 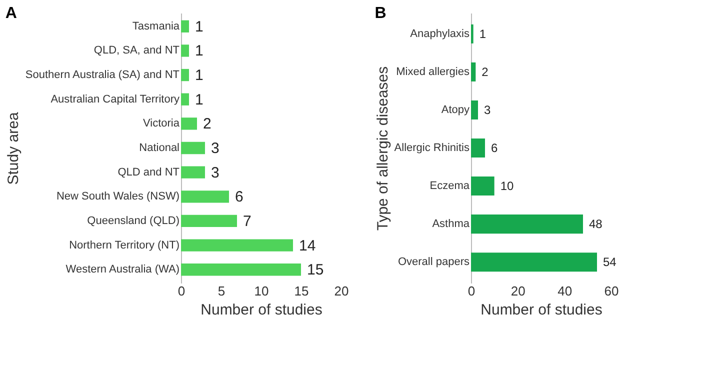 What do you see at coordinates (261, 291) in the screenshot?
I see `x-tick-label: 10` at bounding box center [261, 291].